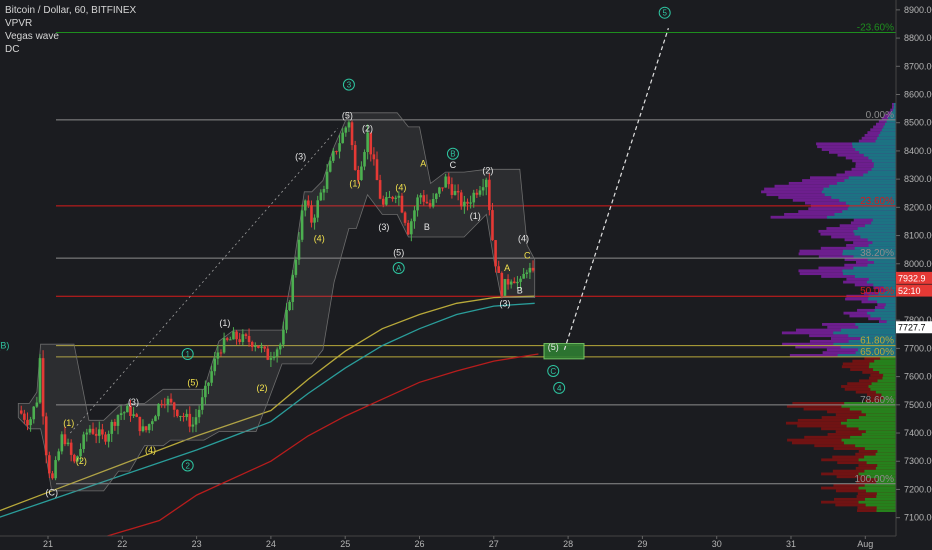 The image size is (932, 550). Describe the element at coordinates (345, 544) in the screenshot. I see `time-tick-label: 25` at that location.